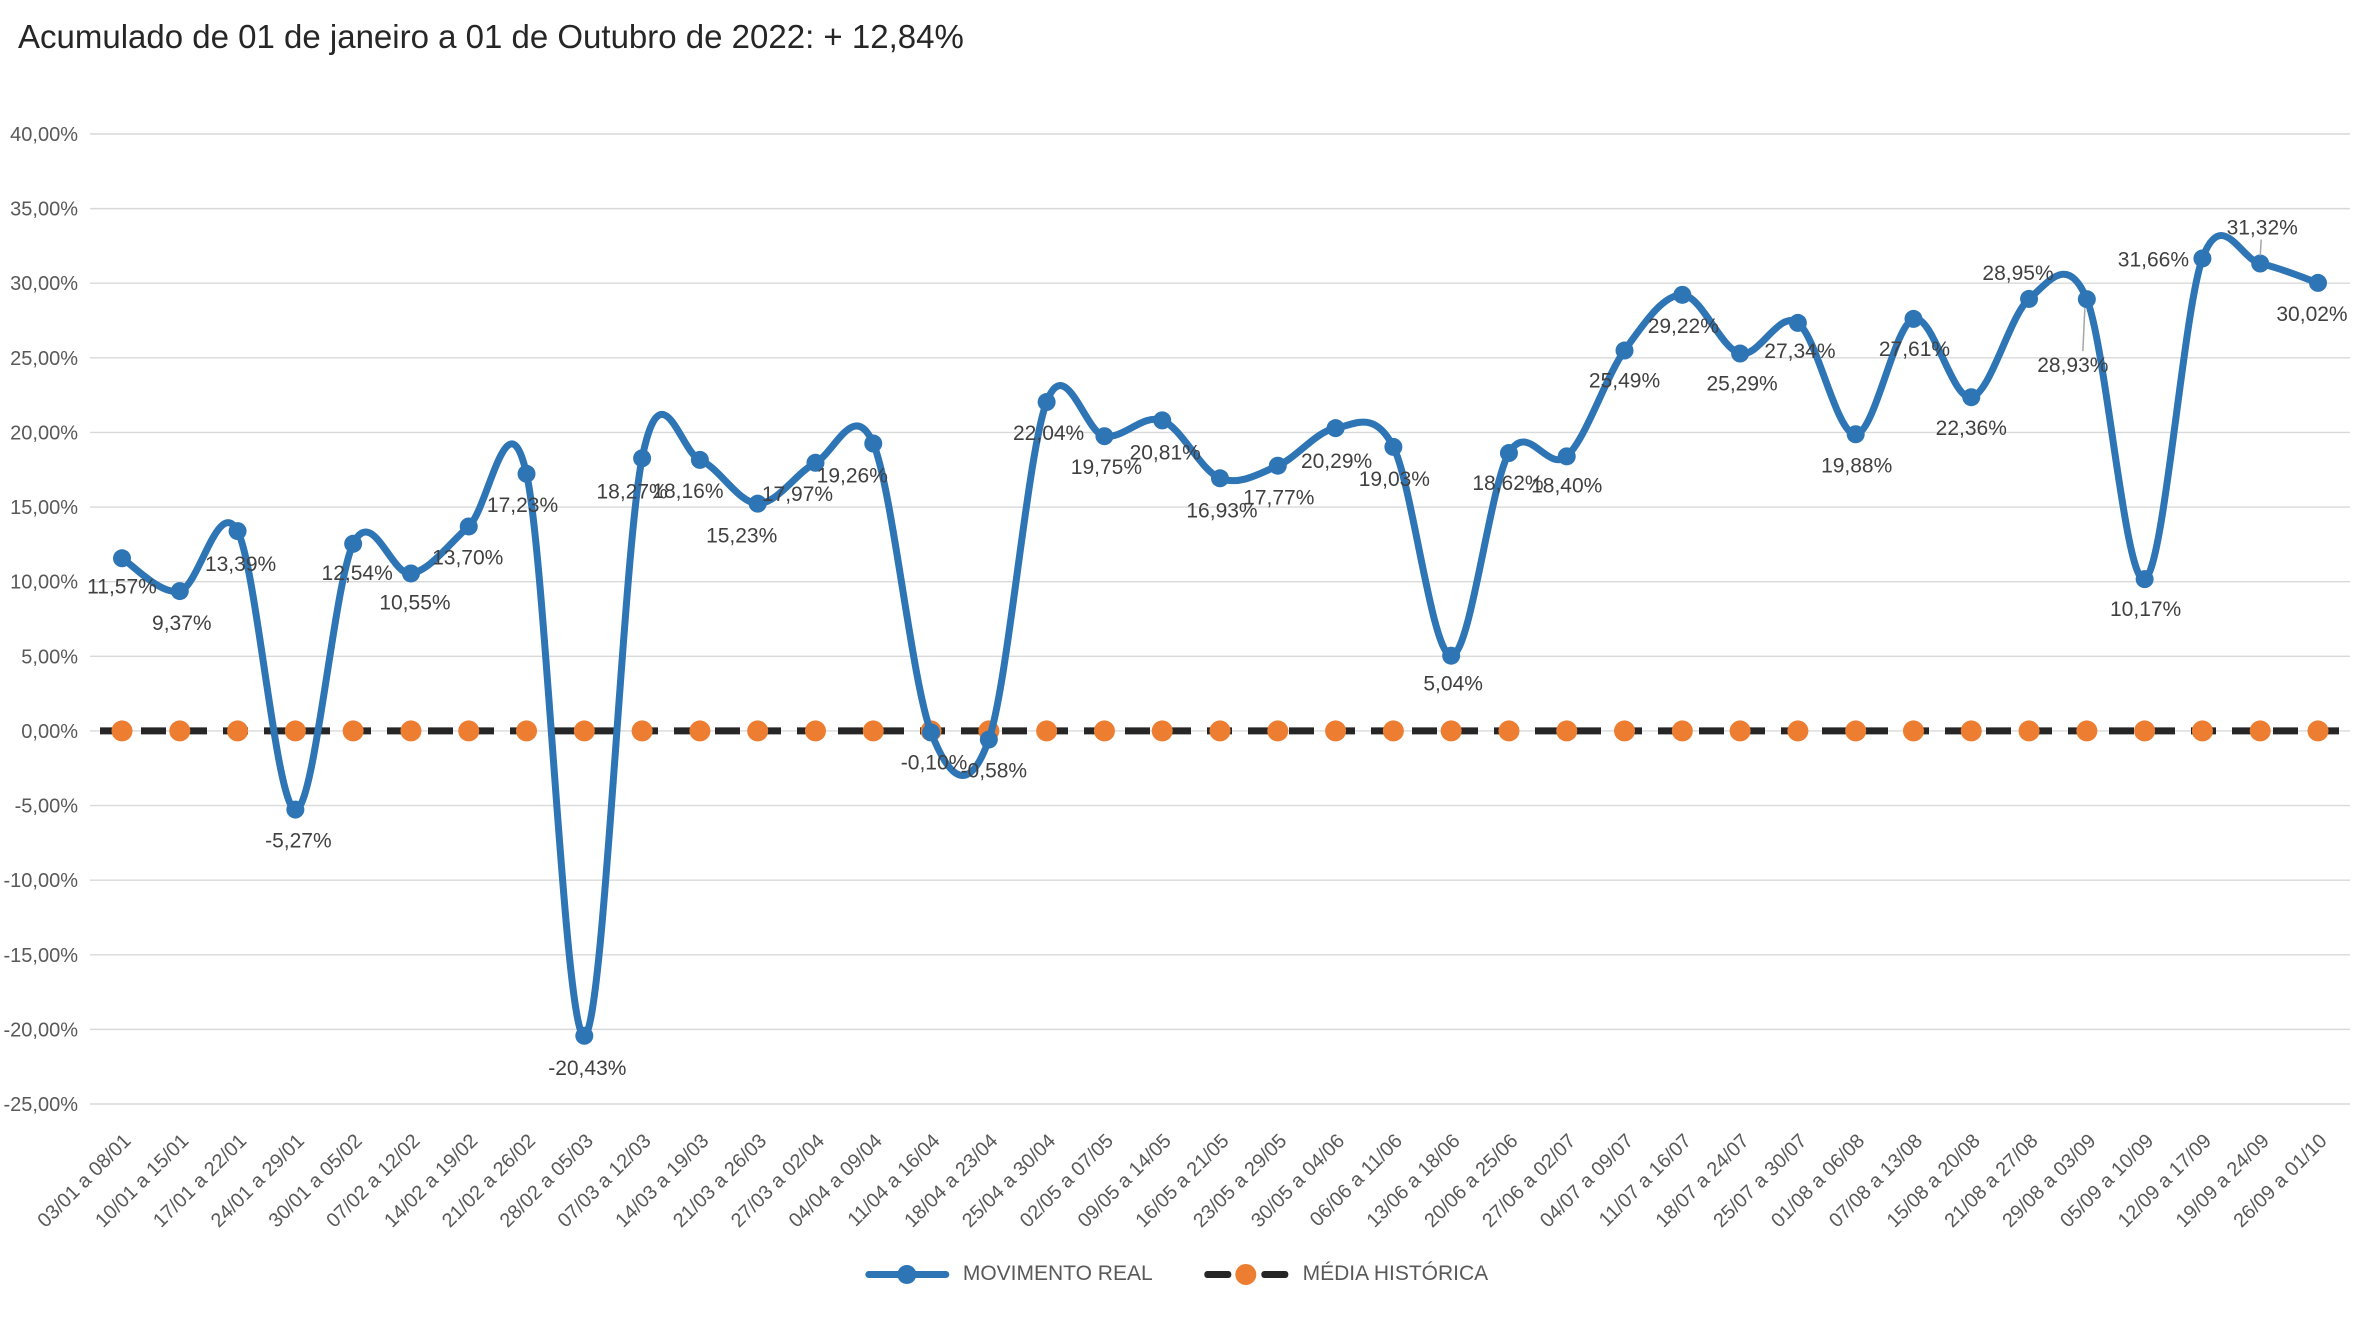 This screenshot has height=1325, width=2353. I want to click on media-historica-dash-marker-icon, so click(1246, 1274).